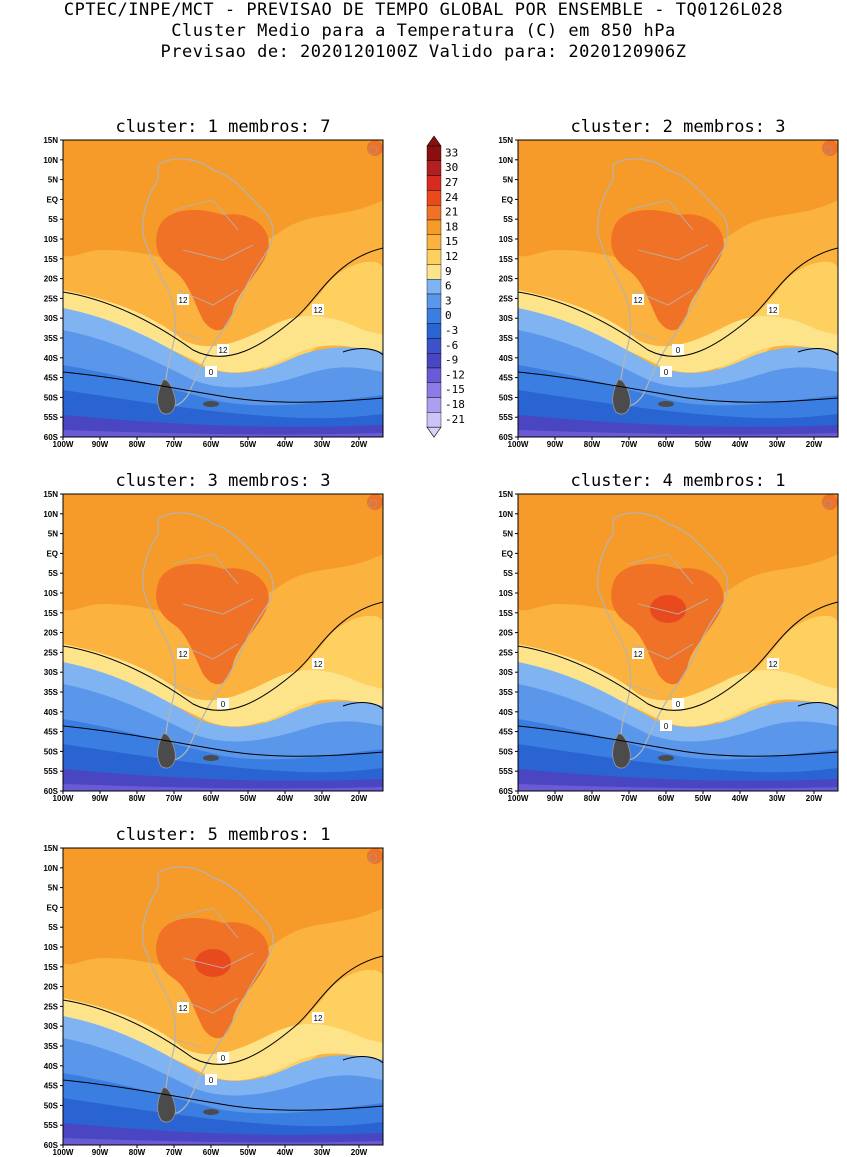 This screenshot has width=847, height=1157. What do you see at coordinates (50, 514) in the screenshot?
I see `lat-tick-label: 10N` at bounding box center [50, 514].